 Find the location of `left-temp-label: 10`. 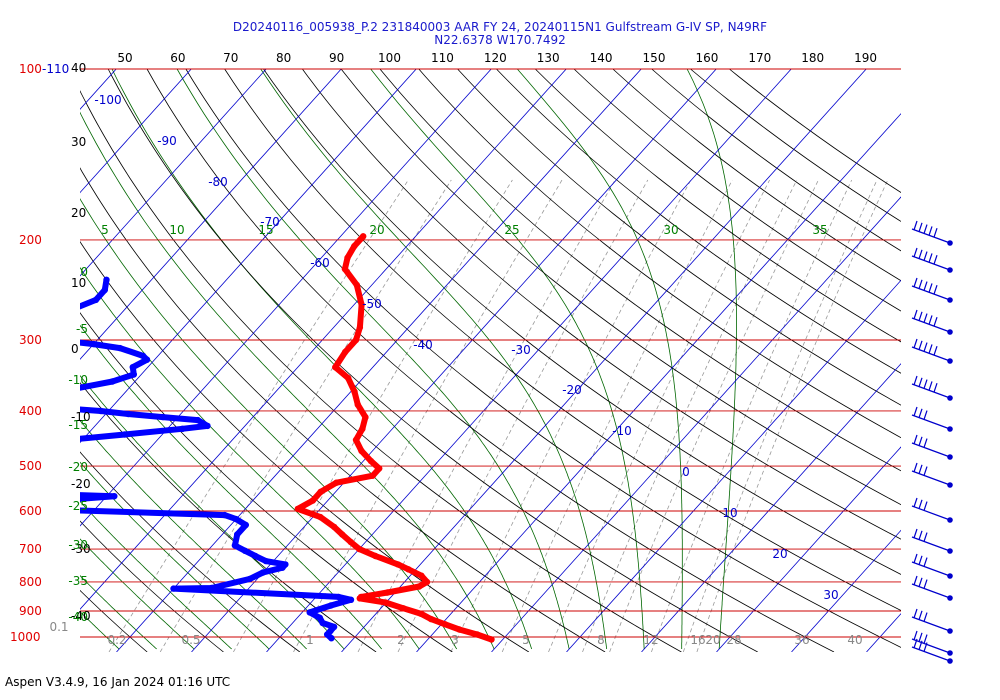

left-temp-label: 10 is located at coordinates (78, 283).